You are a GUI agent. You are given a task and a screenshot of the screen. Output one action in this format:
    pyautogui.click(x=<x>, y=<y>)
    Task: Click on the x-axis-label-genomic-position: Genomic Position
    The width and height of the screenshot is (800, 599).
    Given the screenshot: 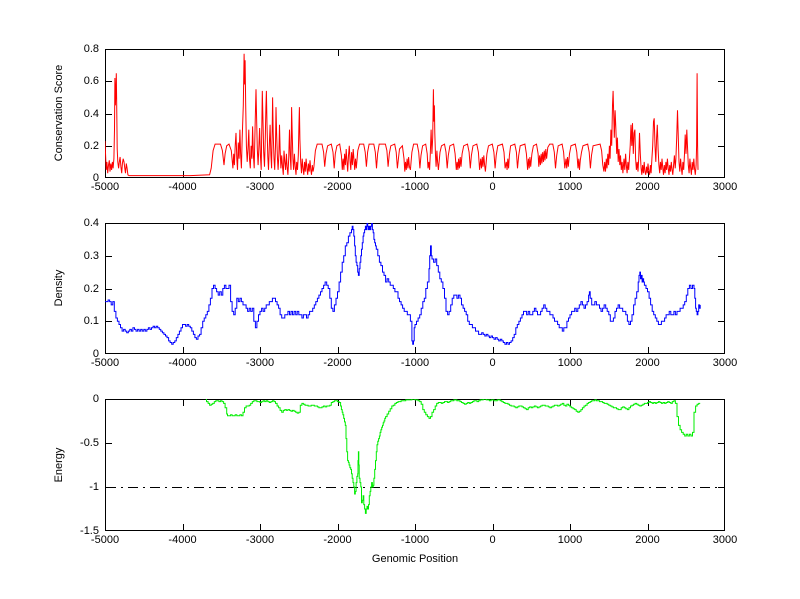 What is the action you would take?
    pyautogui.click(x=415, y=559)
    